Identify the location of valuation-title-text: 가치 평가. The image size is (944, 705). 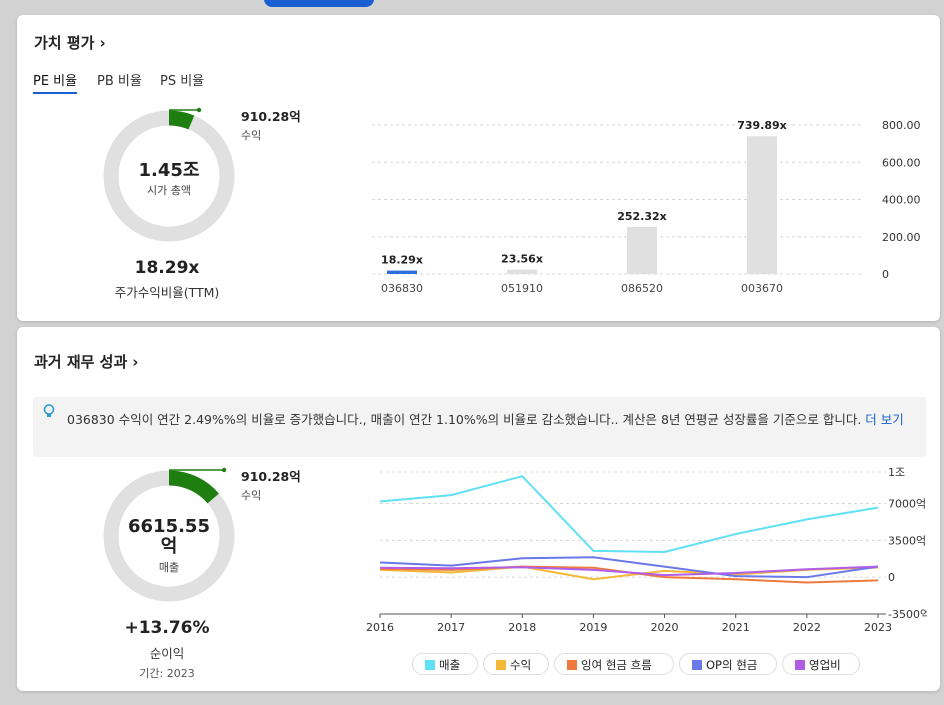
(64, 43).